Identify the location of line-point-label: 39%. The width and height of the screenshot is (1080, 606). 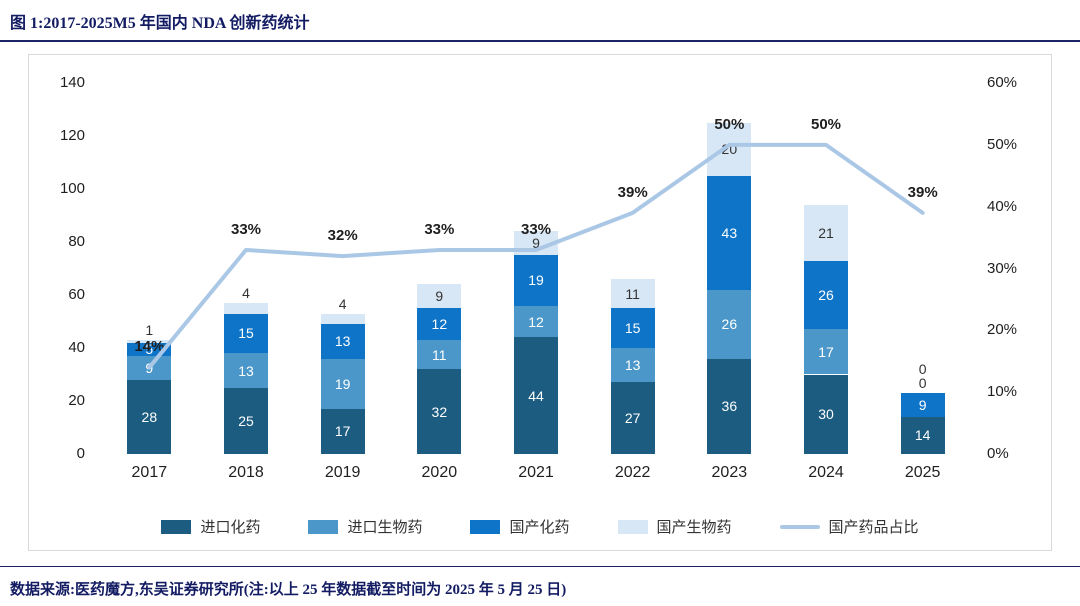
(632, 192).